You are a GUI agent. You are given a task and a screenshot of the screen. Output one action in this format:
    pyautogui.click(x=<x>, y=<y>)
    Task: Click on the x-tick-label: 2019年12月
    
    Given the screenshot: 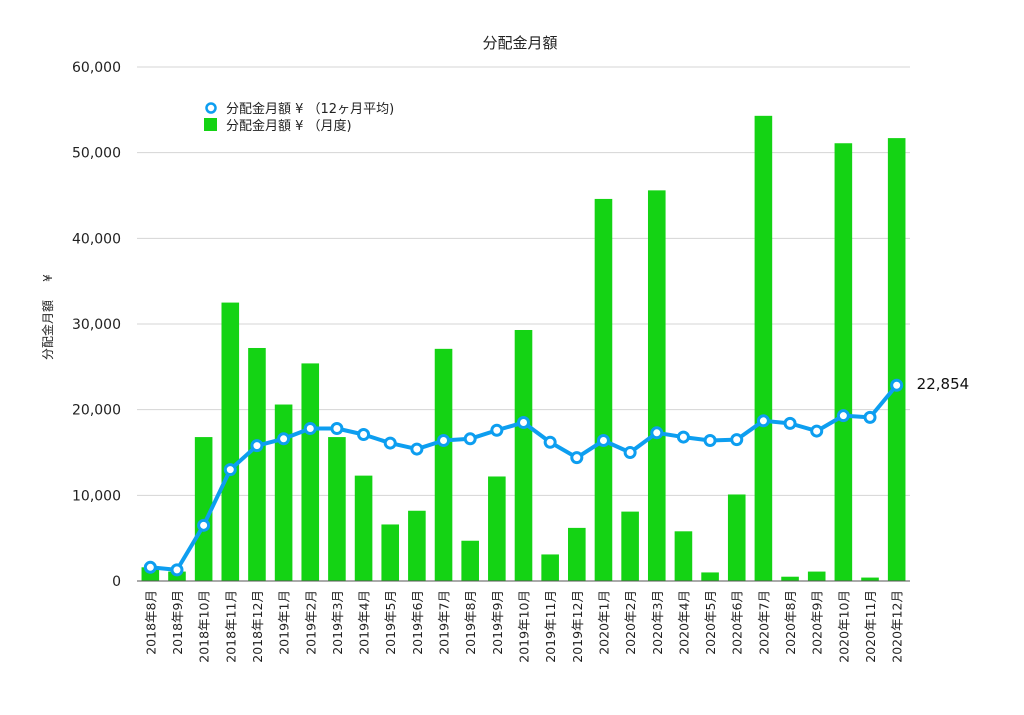 What is the action you would take?
    pyautogui.click(x=577, y=626)
    